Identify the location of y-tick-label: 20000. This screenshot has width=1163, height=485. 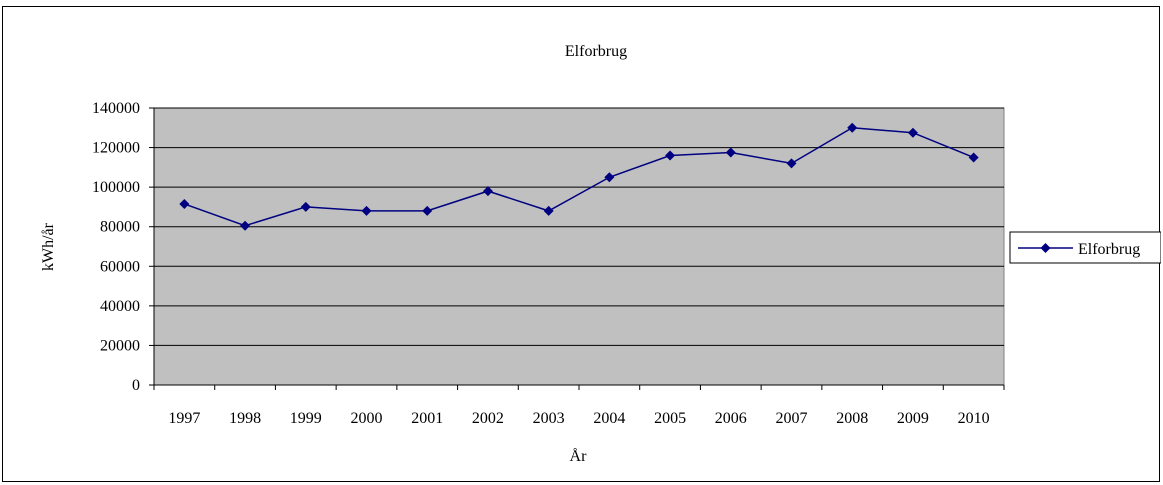
(120, 345).